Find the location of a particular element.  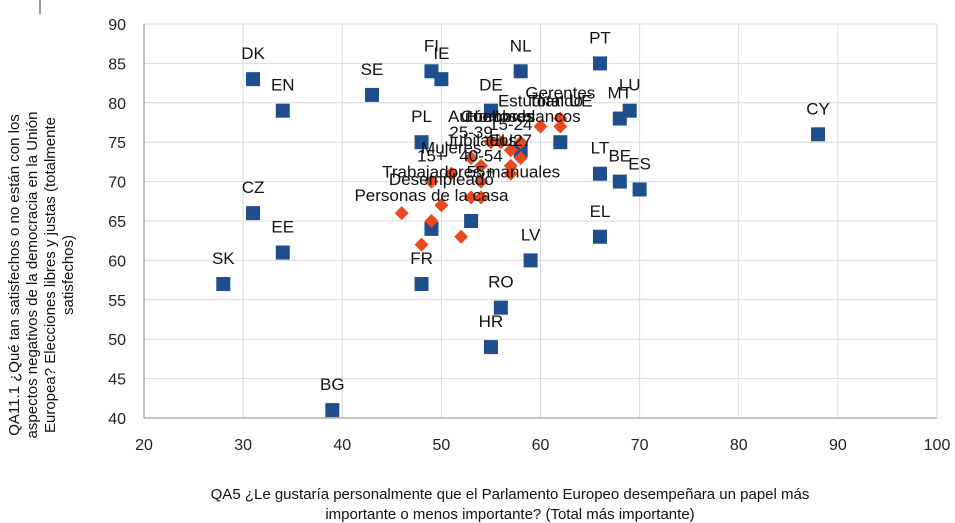

y-tick-label: 40 is located at coordinates (117, 419).